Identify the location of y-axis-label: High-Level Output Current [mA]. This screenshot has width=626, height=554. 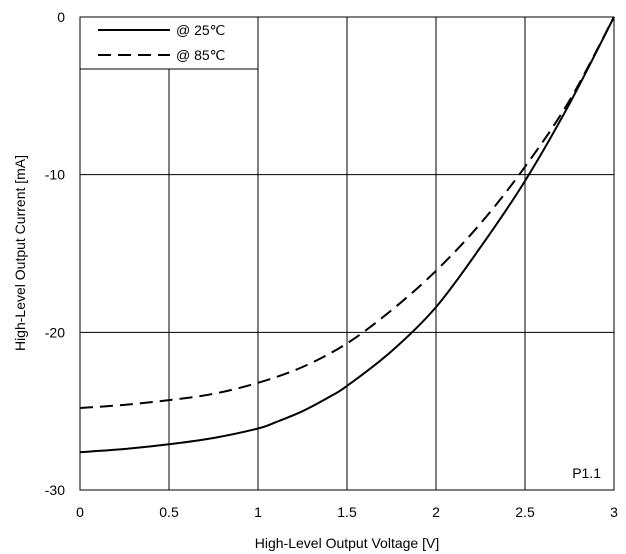
(20, 253).